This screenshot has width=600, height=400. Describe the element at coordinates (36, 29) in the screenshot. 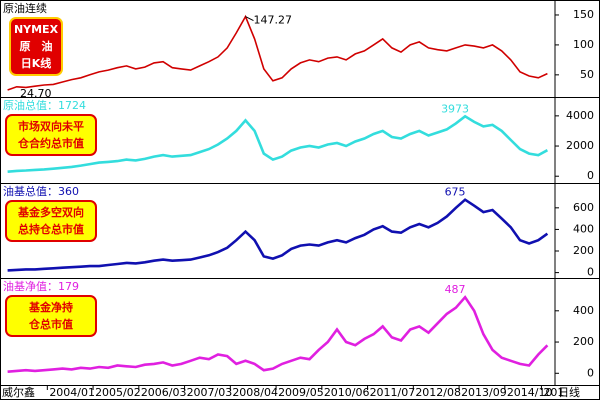

I see `badge-text: NYMEX` at that location.